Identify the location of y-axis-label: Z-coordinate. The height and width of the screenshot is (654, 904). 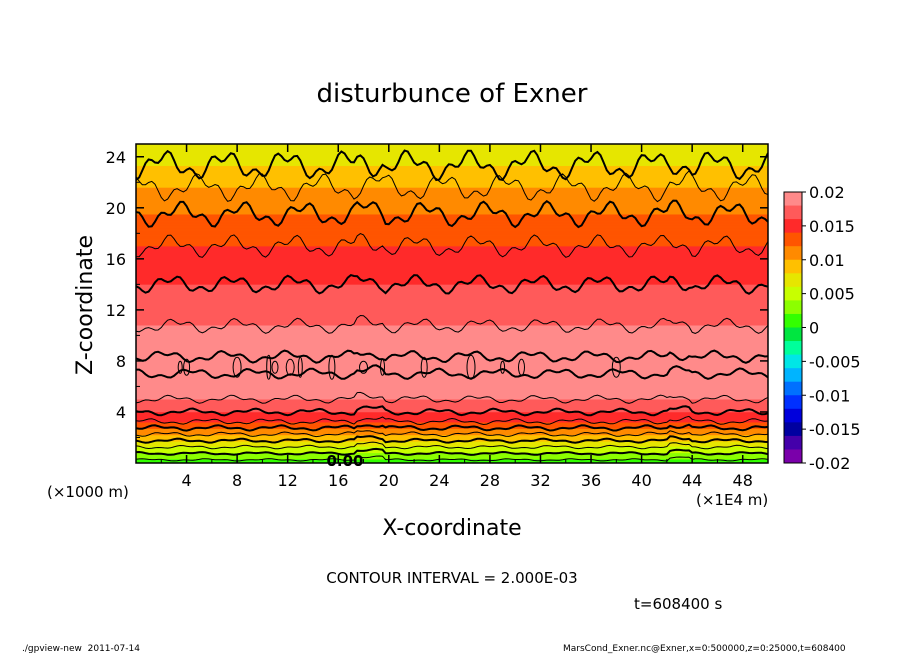
(85, 305).